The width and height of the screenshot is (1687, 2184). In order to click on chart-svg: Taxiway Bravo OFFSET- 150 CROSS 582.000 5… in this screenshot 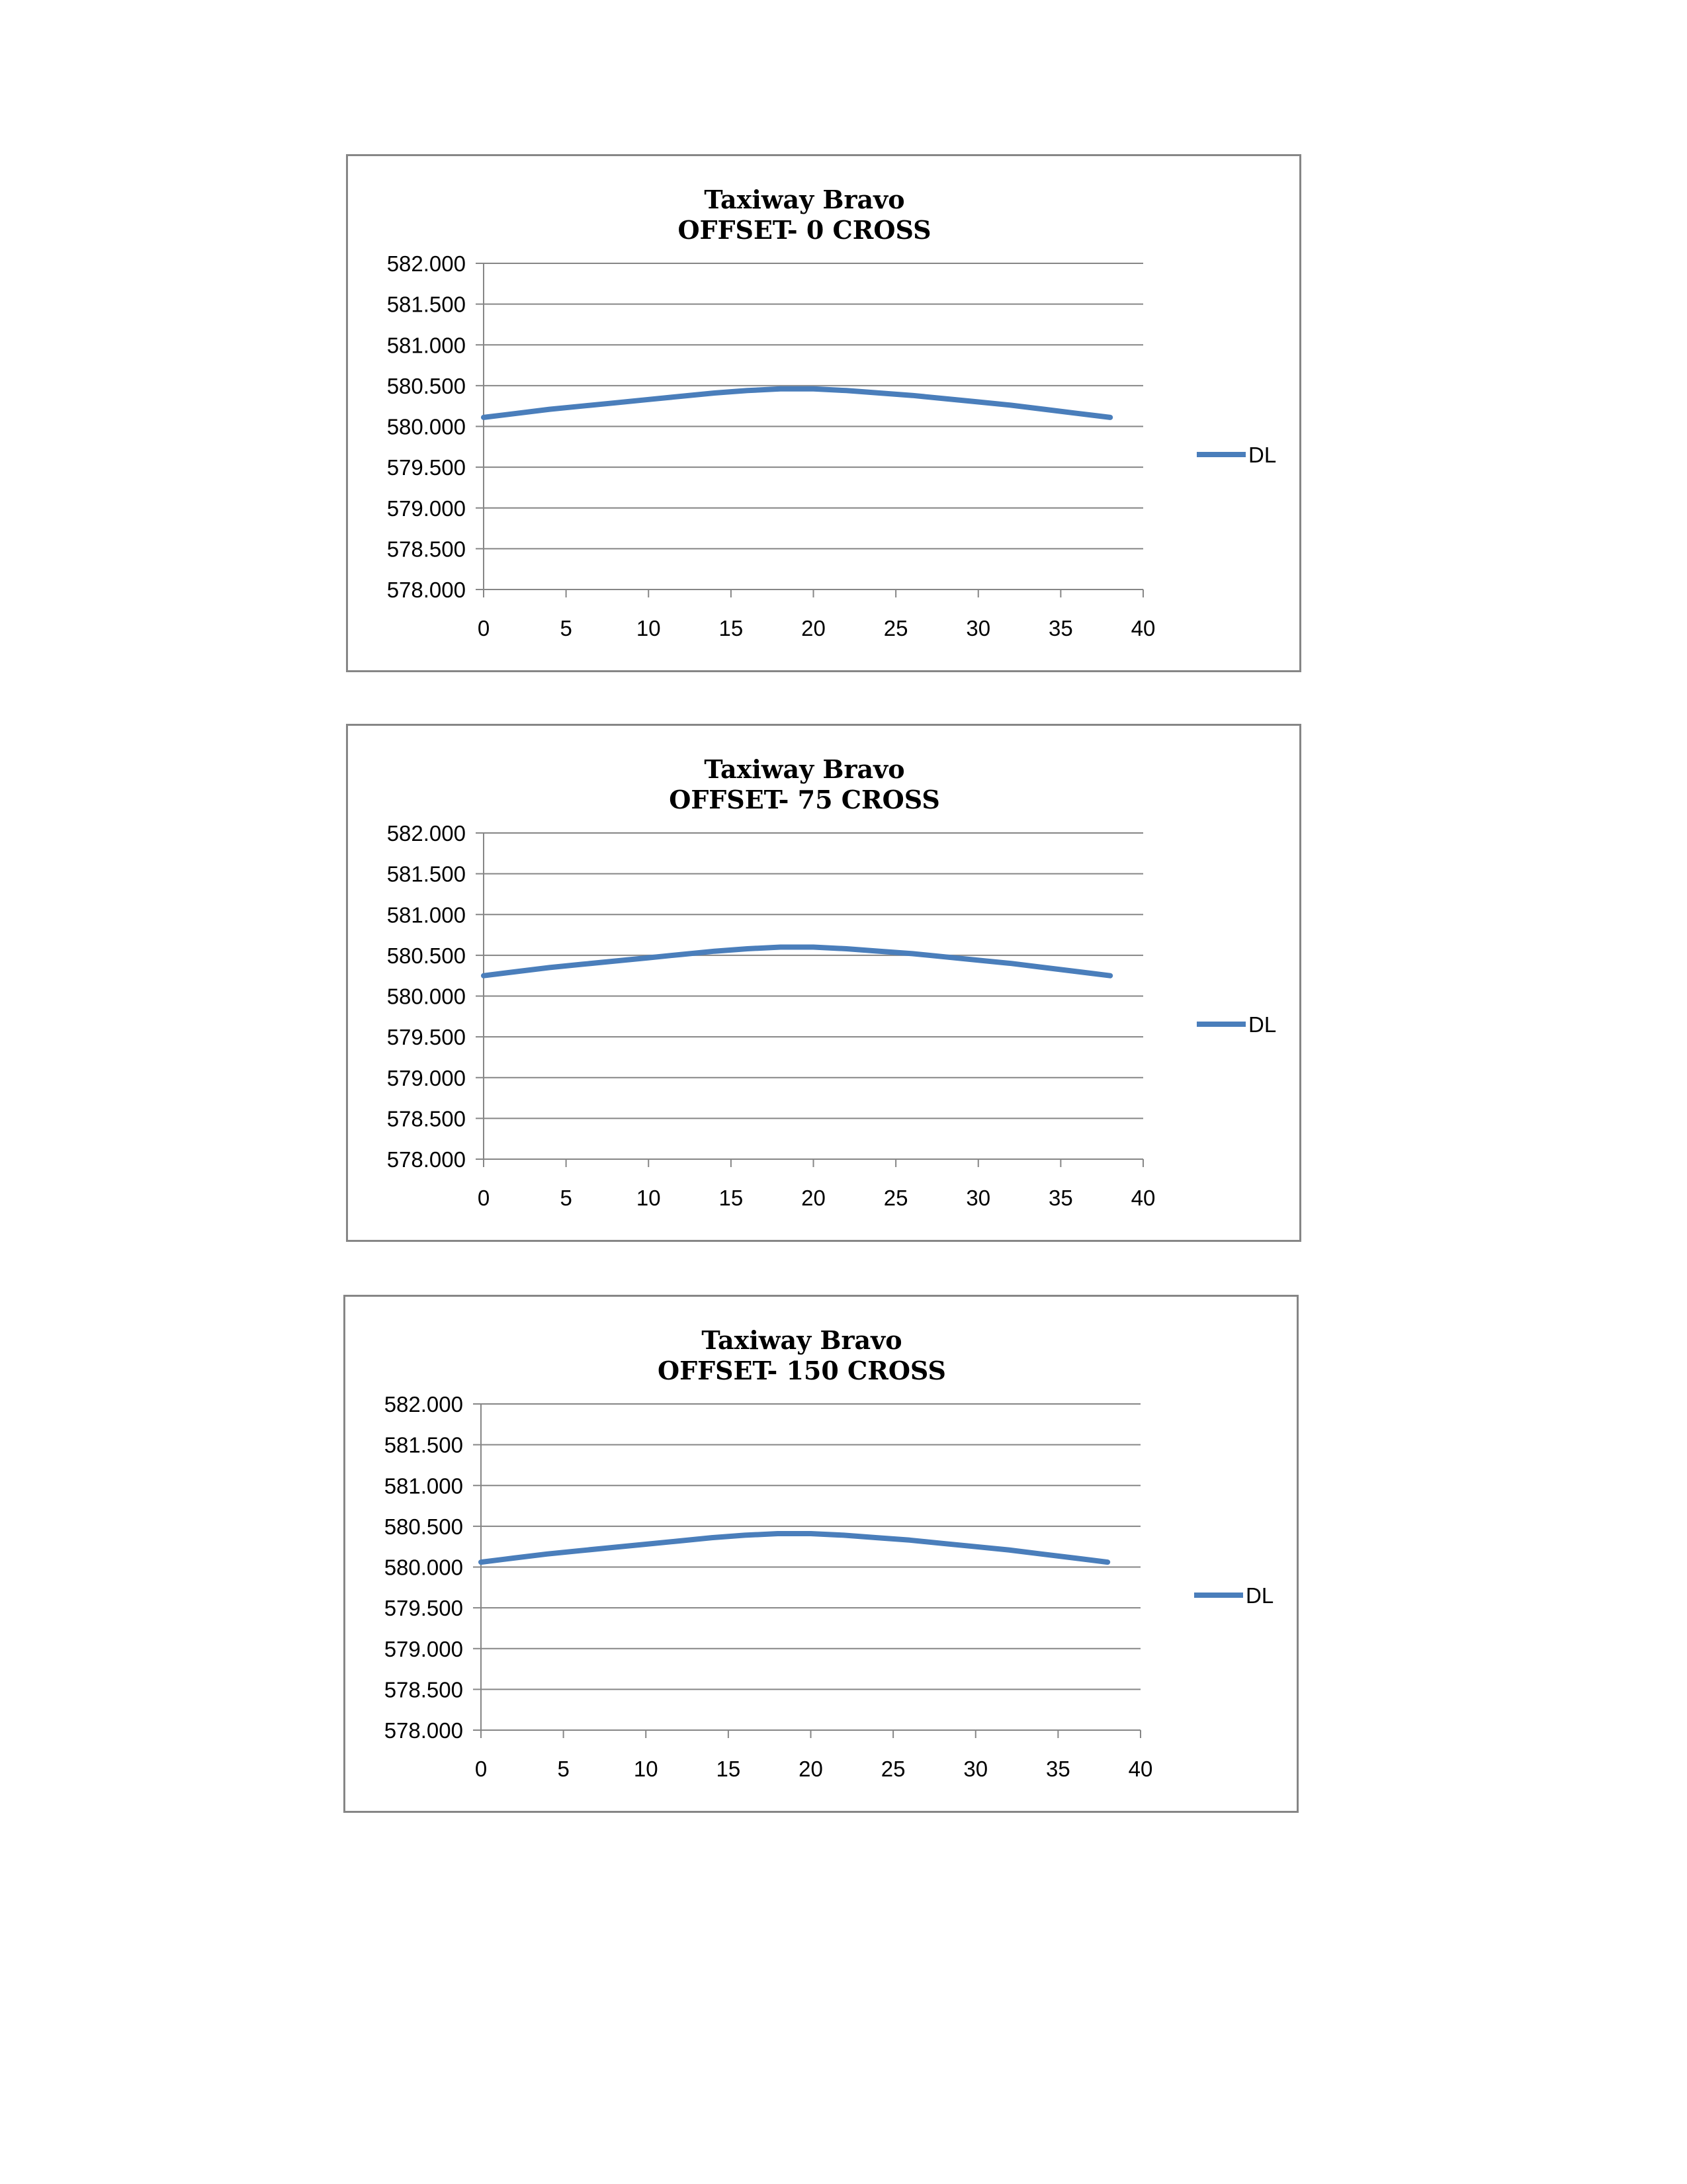, I will do `click(829, 1553)`.